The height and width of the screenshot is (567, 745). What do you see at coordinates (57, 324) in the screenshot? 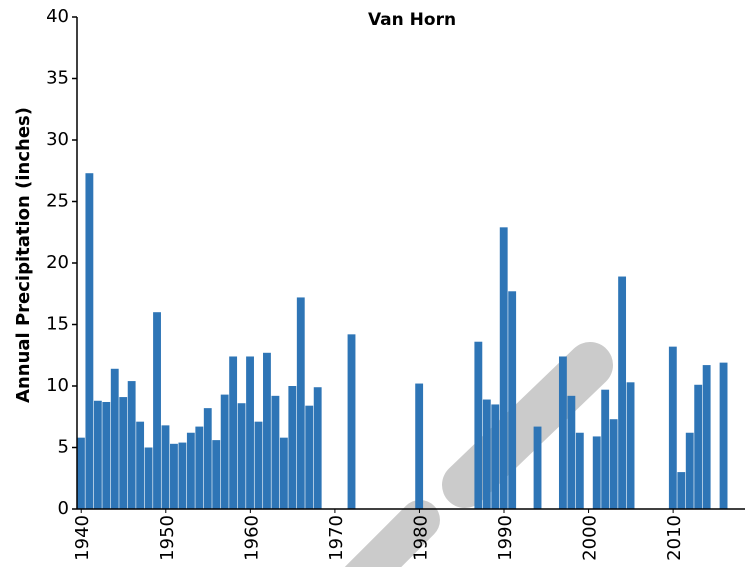
I see `y-tick-label: 15` at bounding box center [57, 324].